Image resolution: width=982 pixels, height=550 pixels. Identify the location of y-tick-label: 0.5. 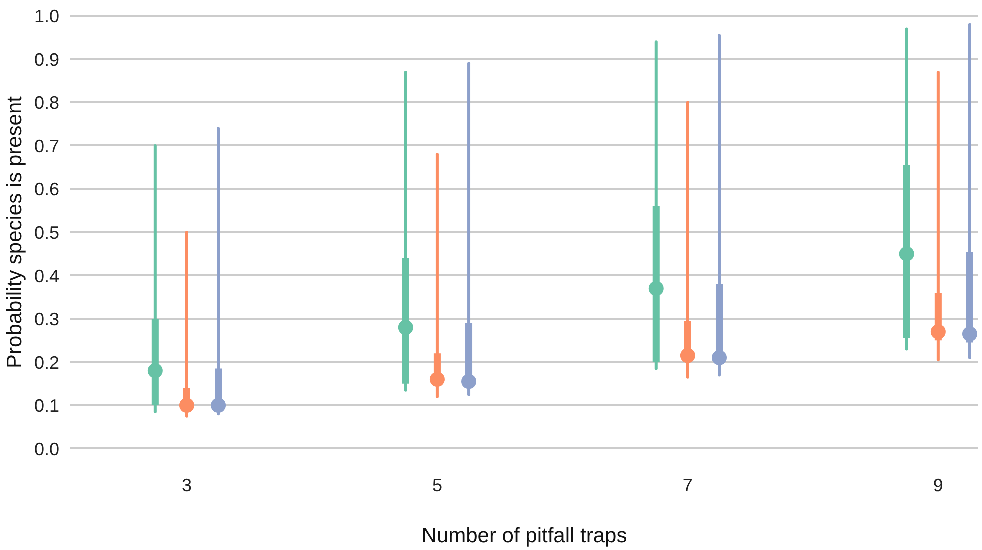
(47, 233).